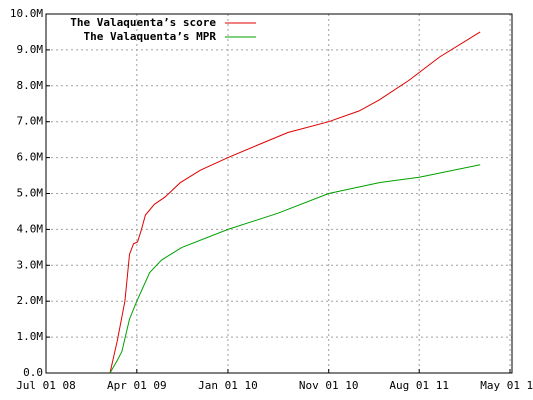 The image size is (533, 400). I want to click on x-tick-label: Aug 01 11, so click(419, 385).